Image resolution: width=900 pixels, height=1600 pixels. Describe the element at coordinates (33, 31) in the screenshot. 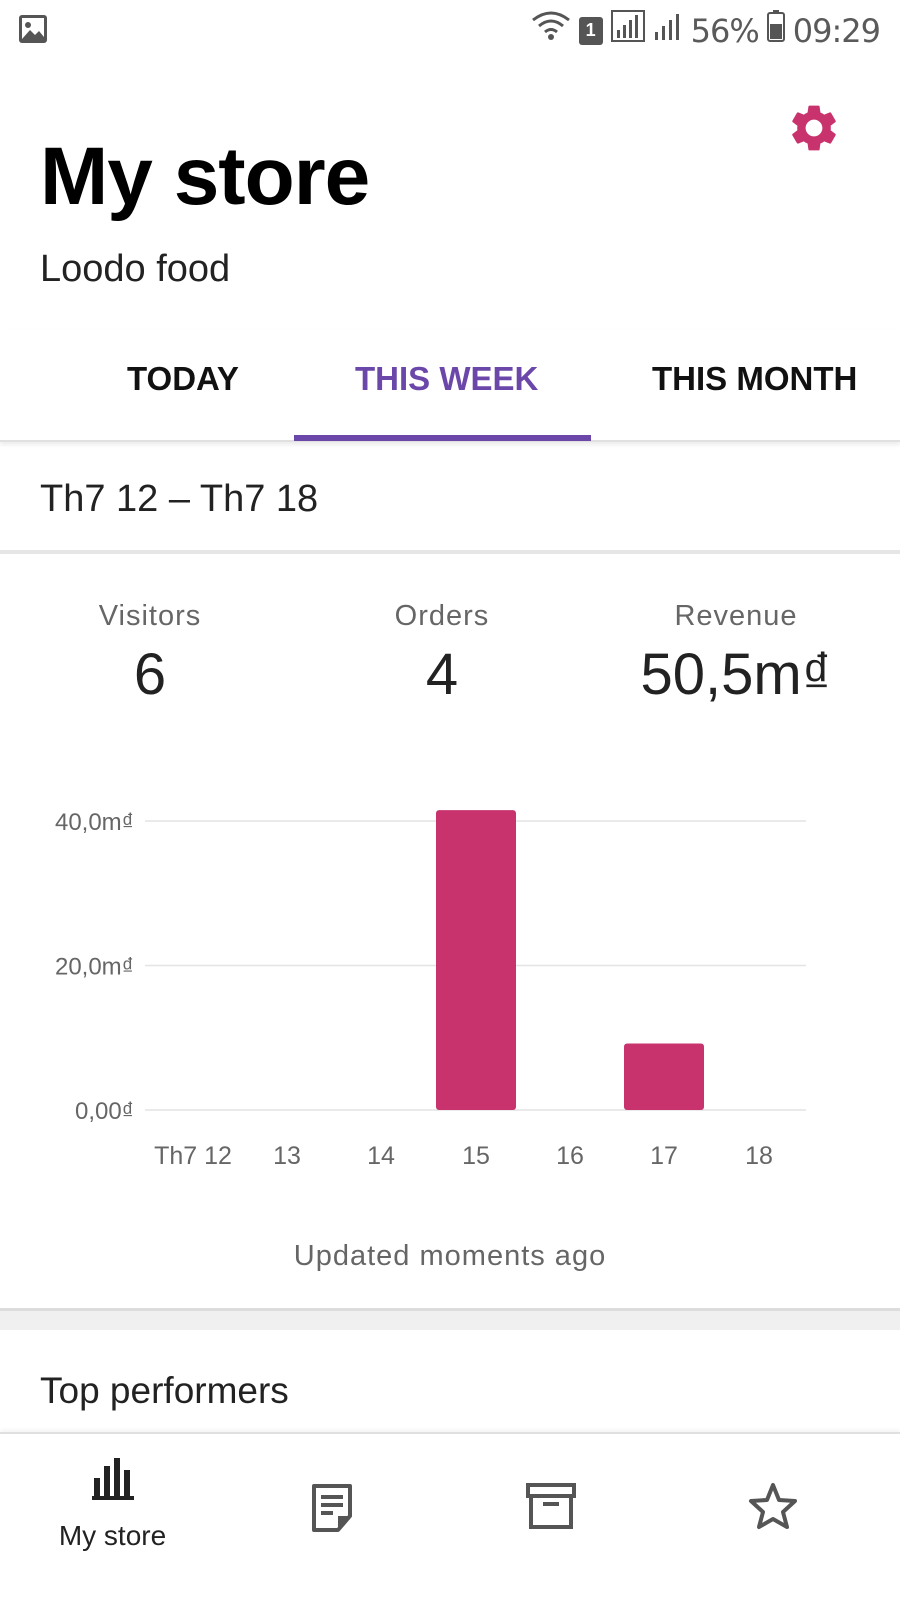

I see `gallery-icon` at that location.